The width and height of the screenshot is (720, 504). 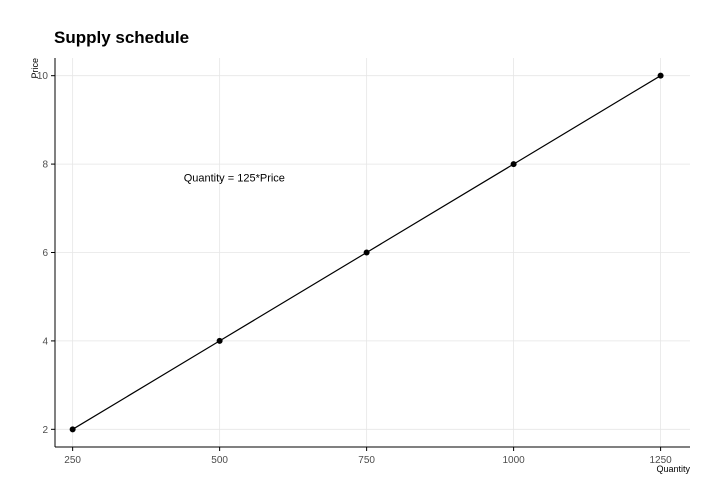 I want to click on y-ticks: 2 4 6 8 10, so click(x=46, y=253).